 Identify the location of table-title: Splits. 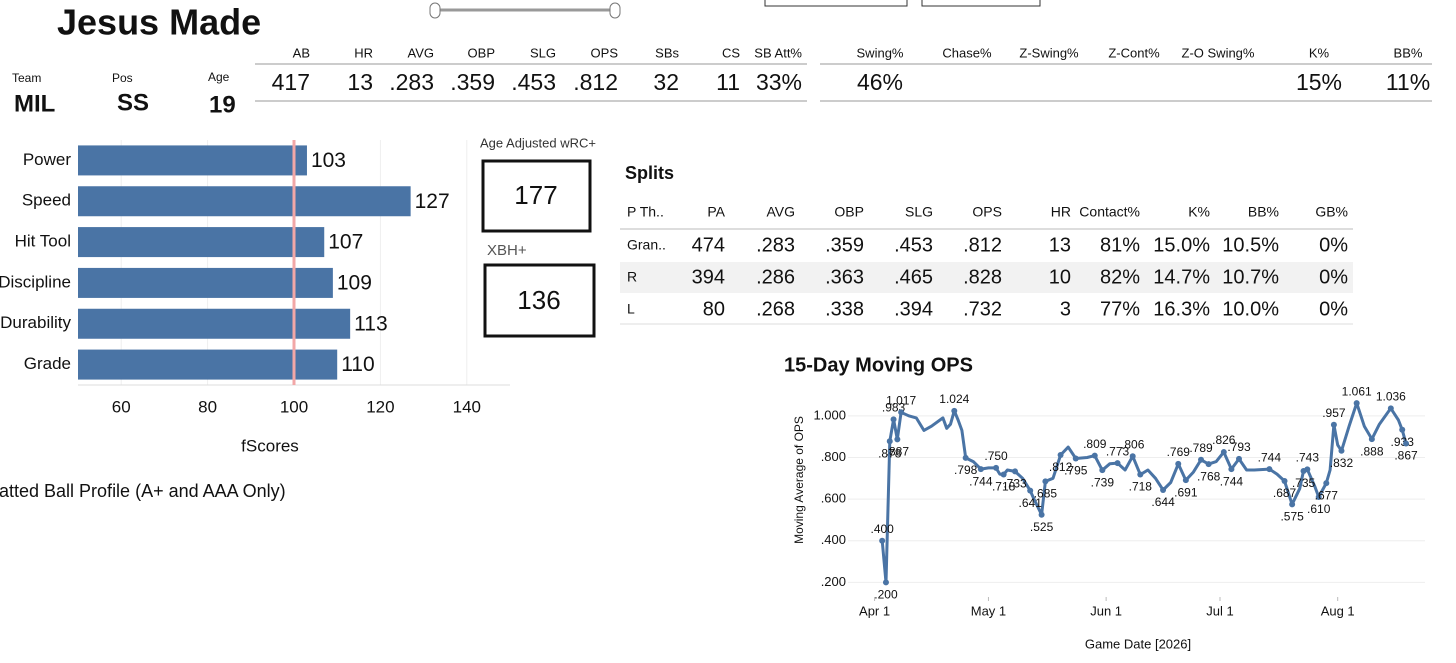
(649, 173).